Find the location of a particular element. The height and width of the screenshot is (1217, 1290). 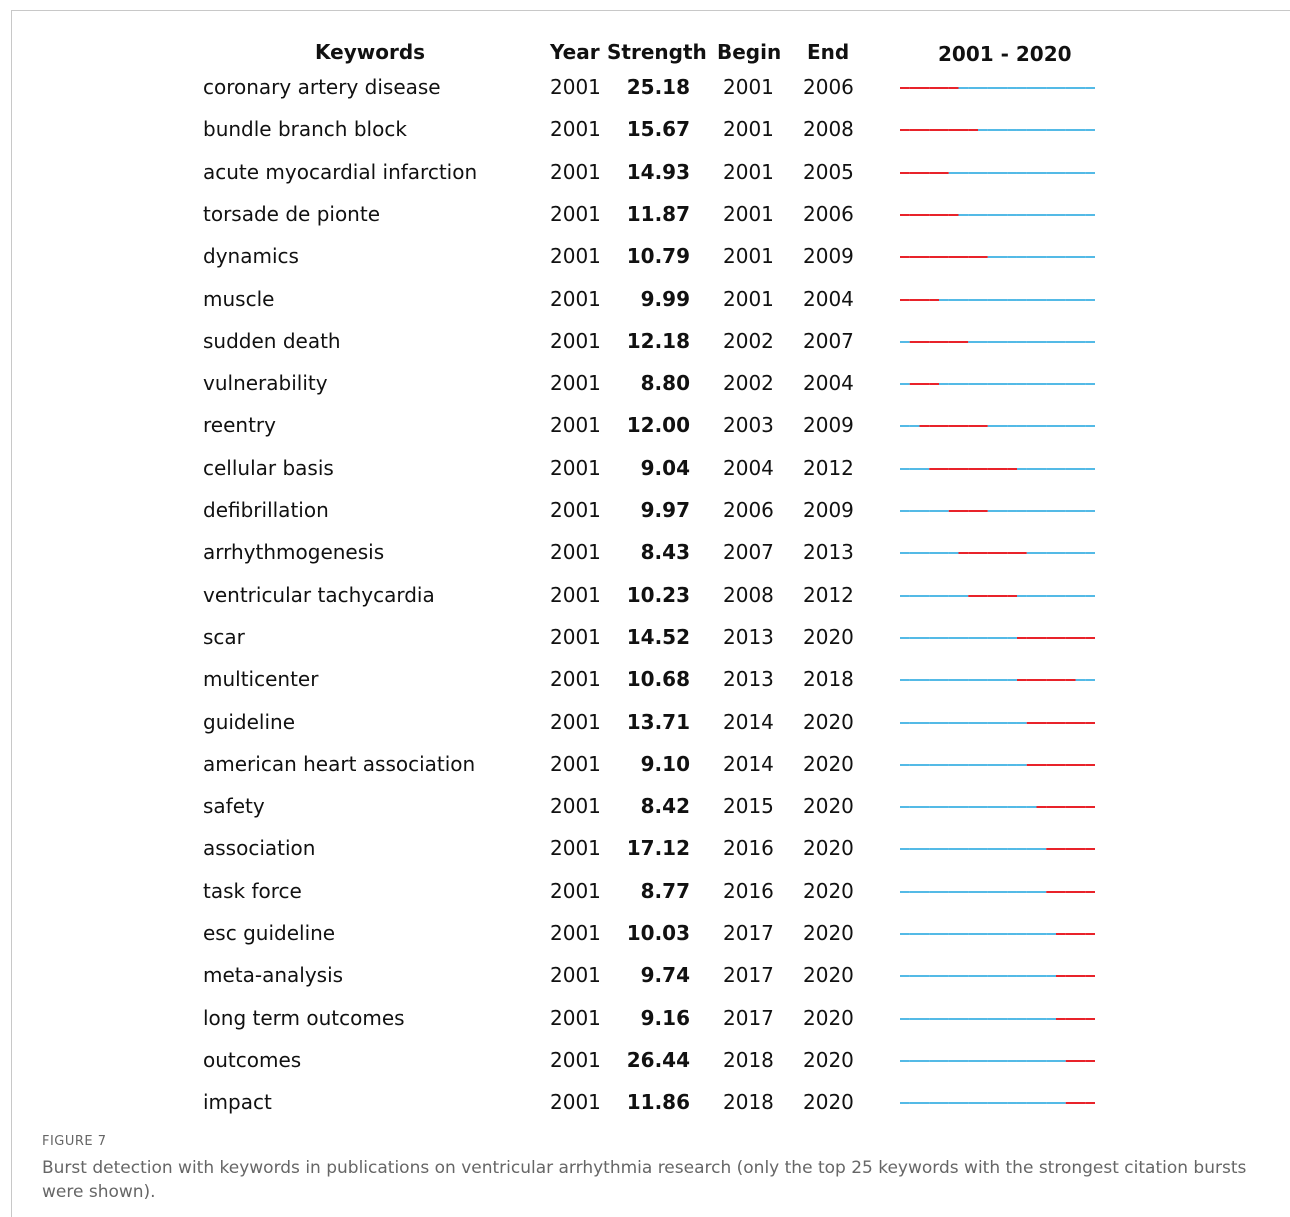

table-row: sudden death 2001 12.18 2002 2007 is located at coordinates (645, 350).